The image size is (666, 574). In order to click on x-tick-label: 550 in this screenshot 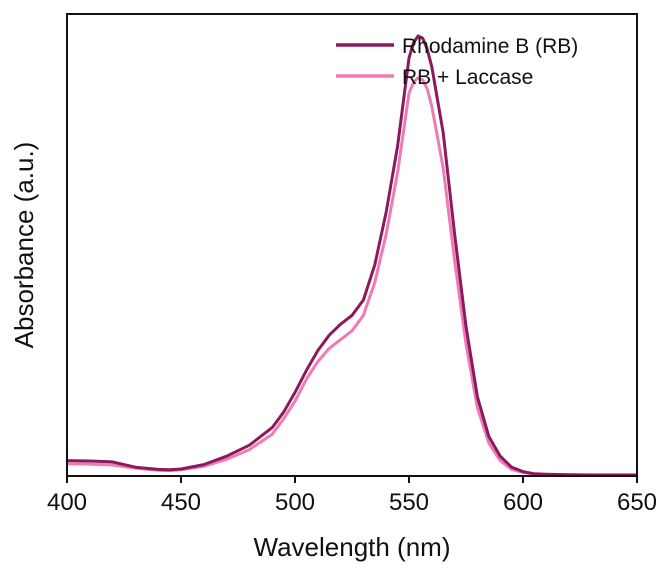, I will do `click(409, 502)`.